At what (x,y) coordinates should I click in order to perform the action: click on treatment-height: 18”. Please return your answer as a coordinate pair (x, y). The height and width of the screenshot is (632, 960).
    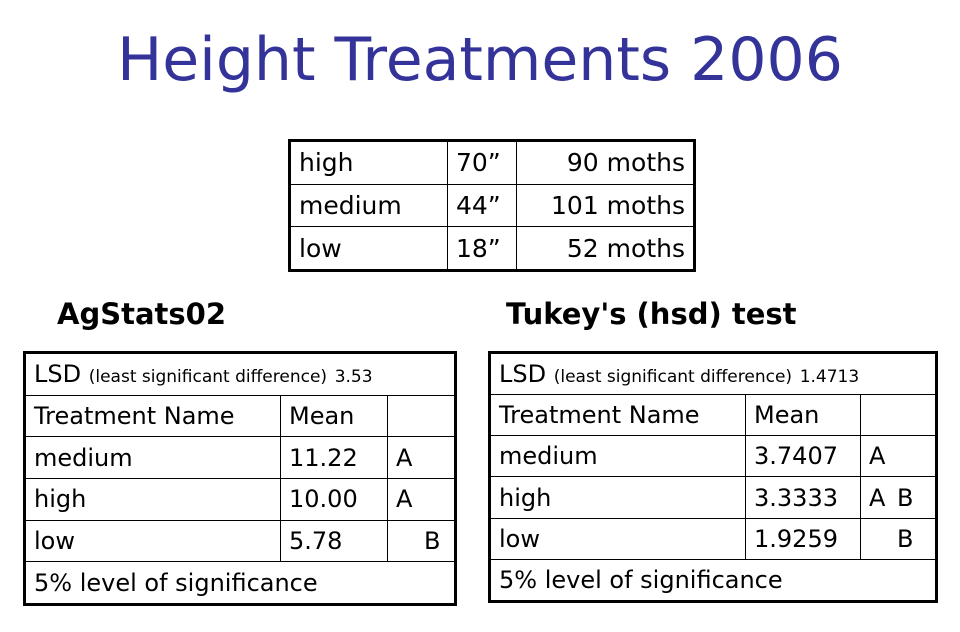
    Looking at the image, I should click on (482, 247).